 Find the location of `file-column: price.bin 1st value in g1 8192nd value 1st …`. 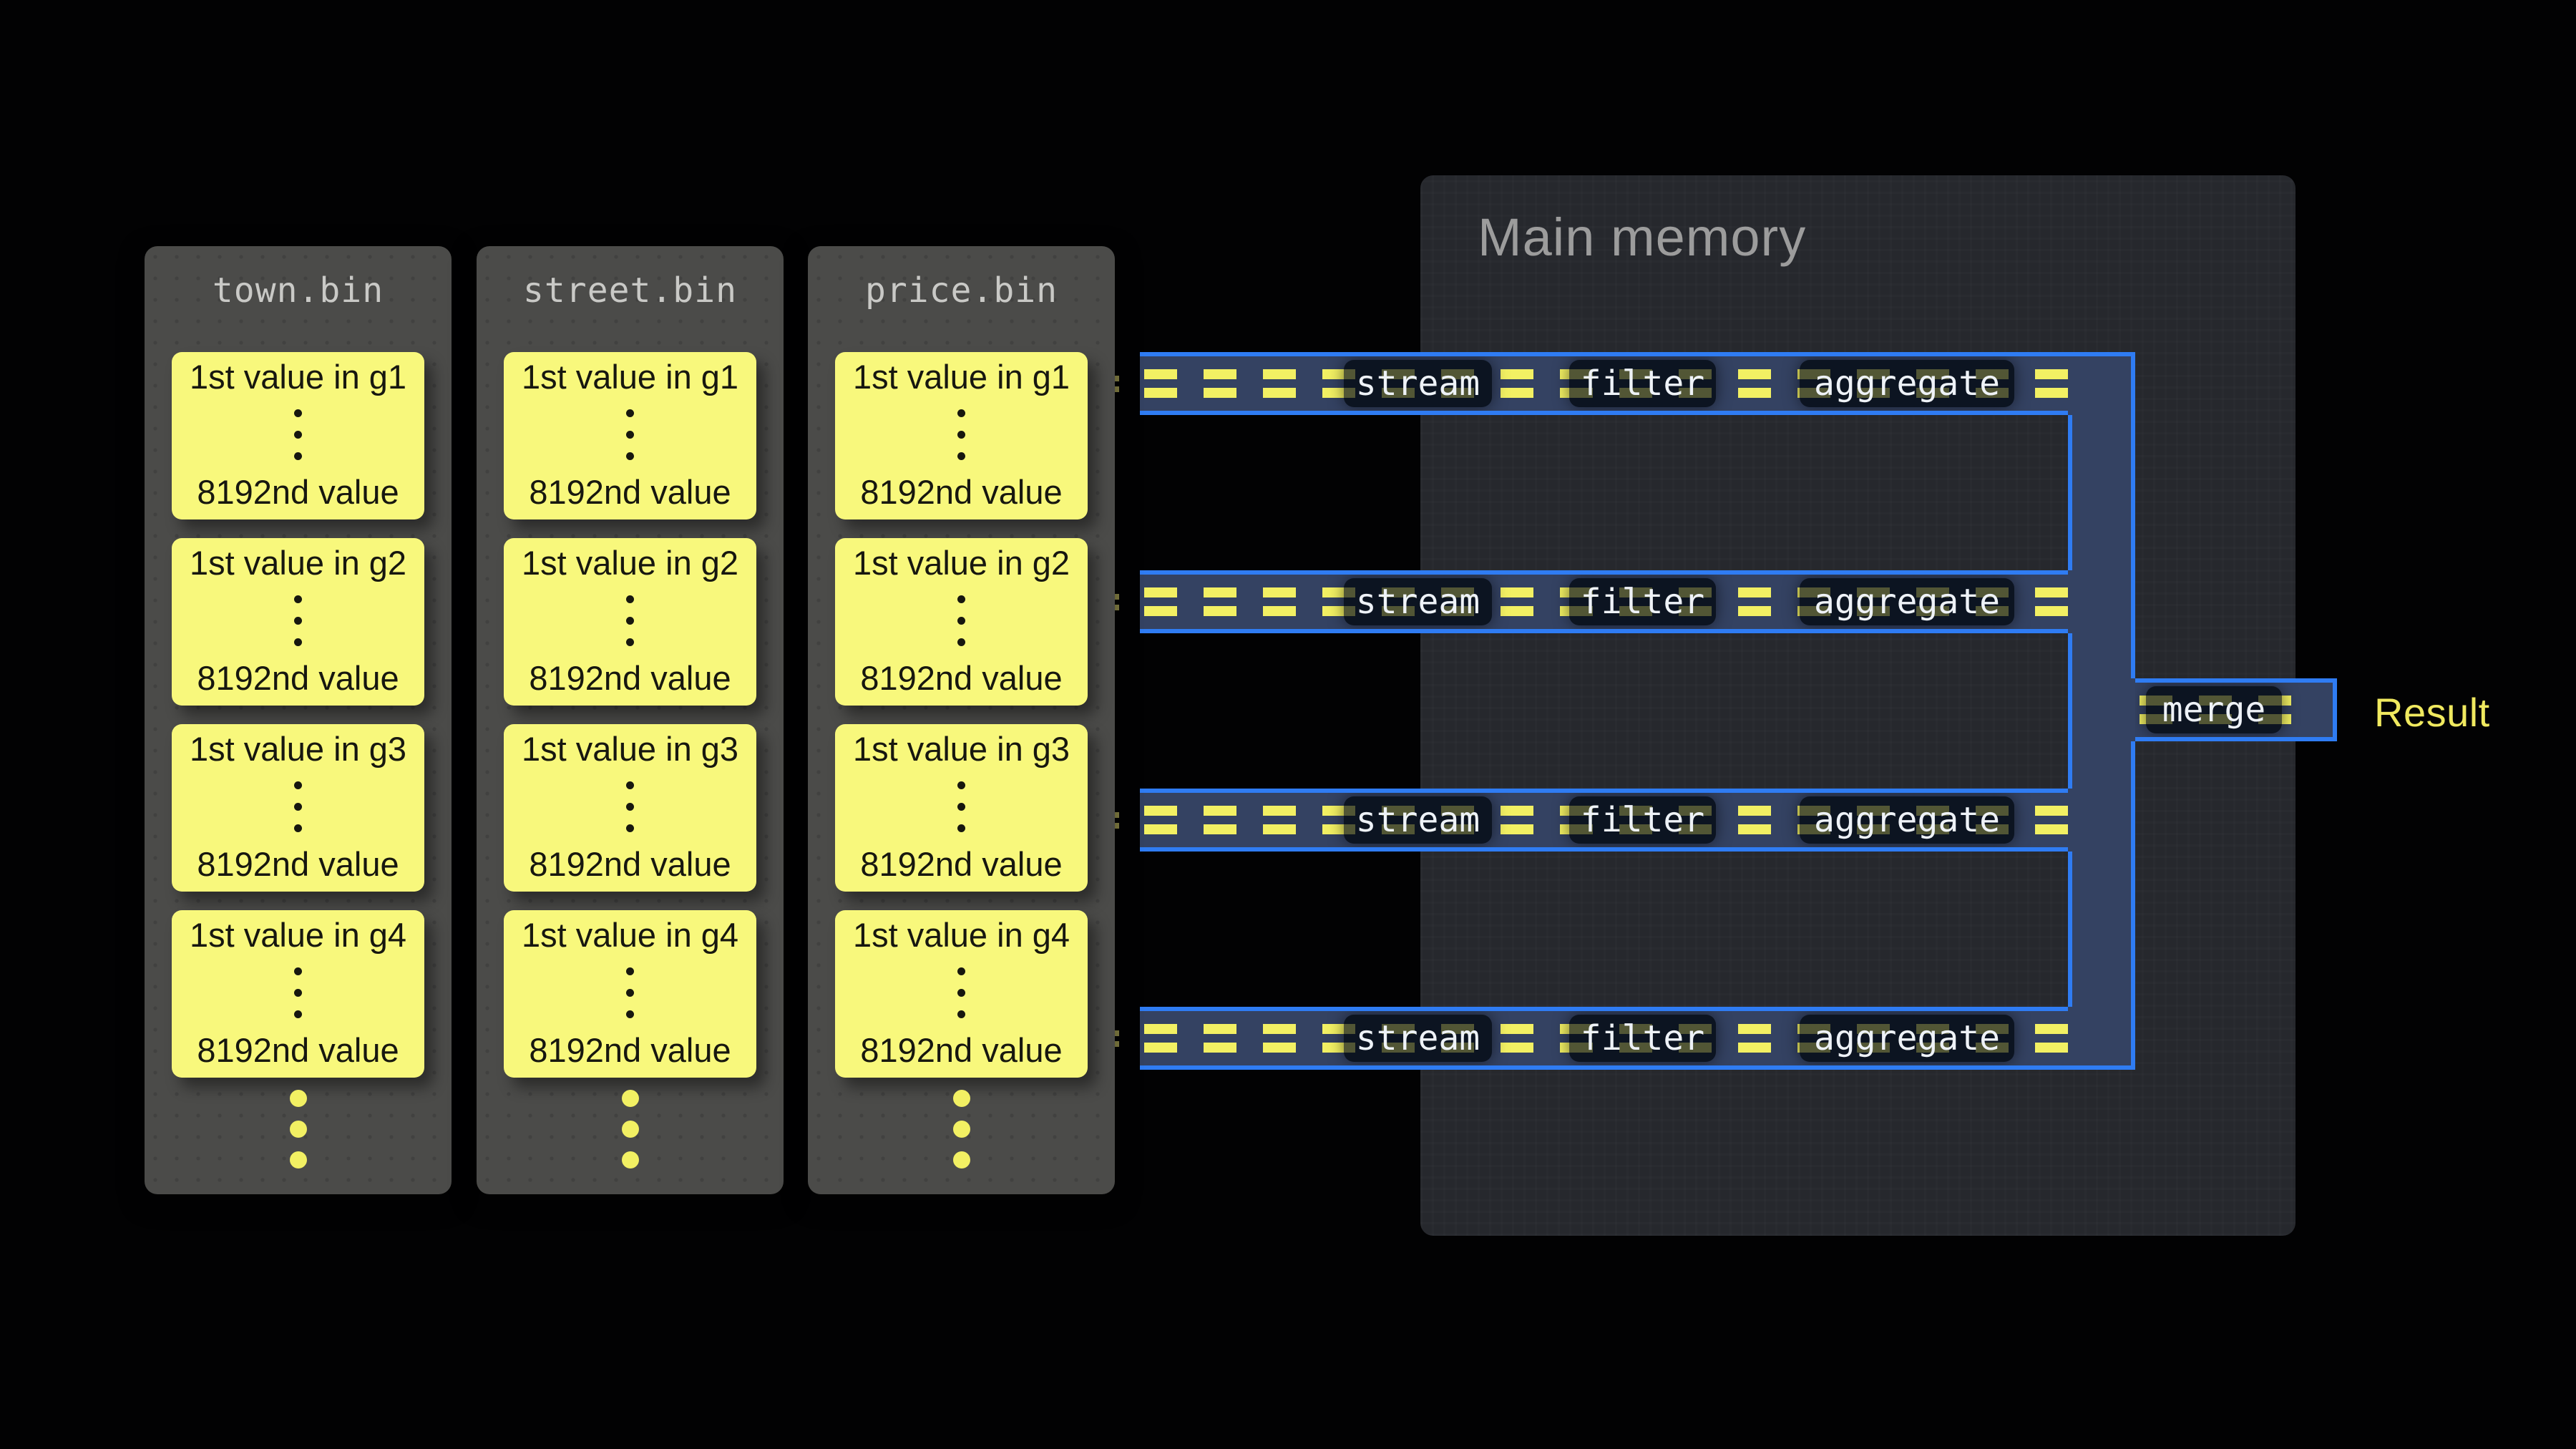

file-column: price.bin 1st value in g1 8192nd value 1st … is located at coordinates (961, 720).